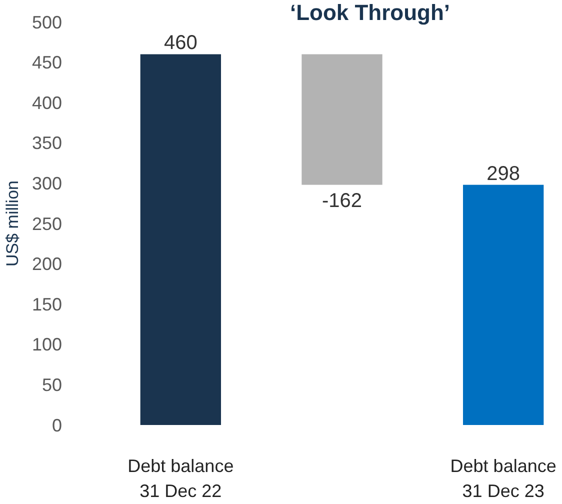 Image resolution: width=562 pixels, height=504 pixels. Describe the element at coordinates (181, 43) in the screenshot. I see `data-label: 460` at that location.